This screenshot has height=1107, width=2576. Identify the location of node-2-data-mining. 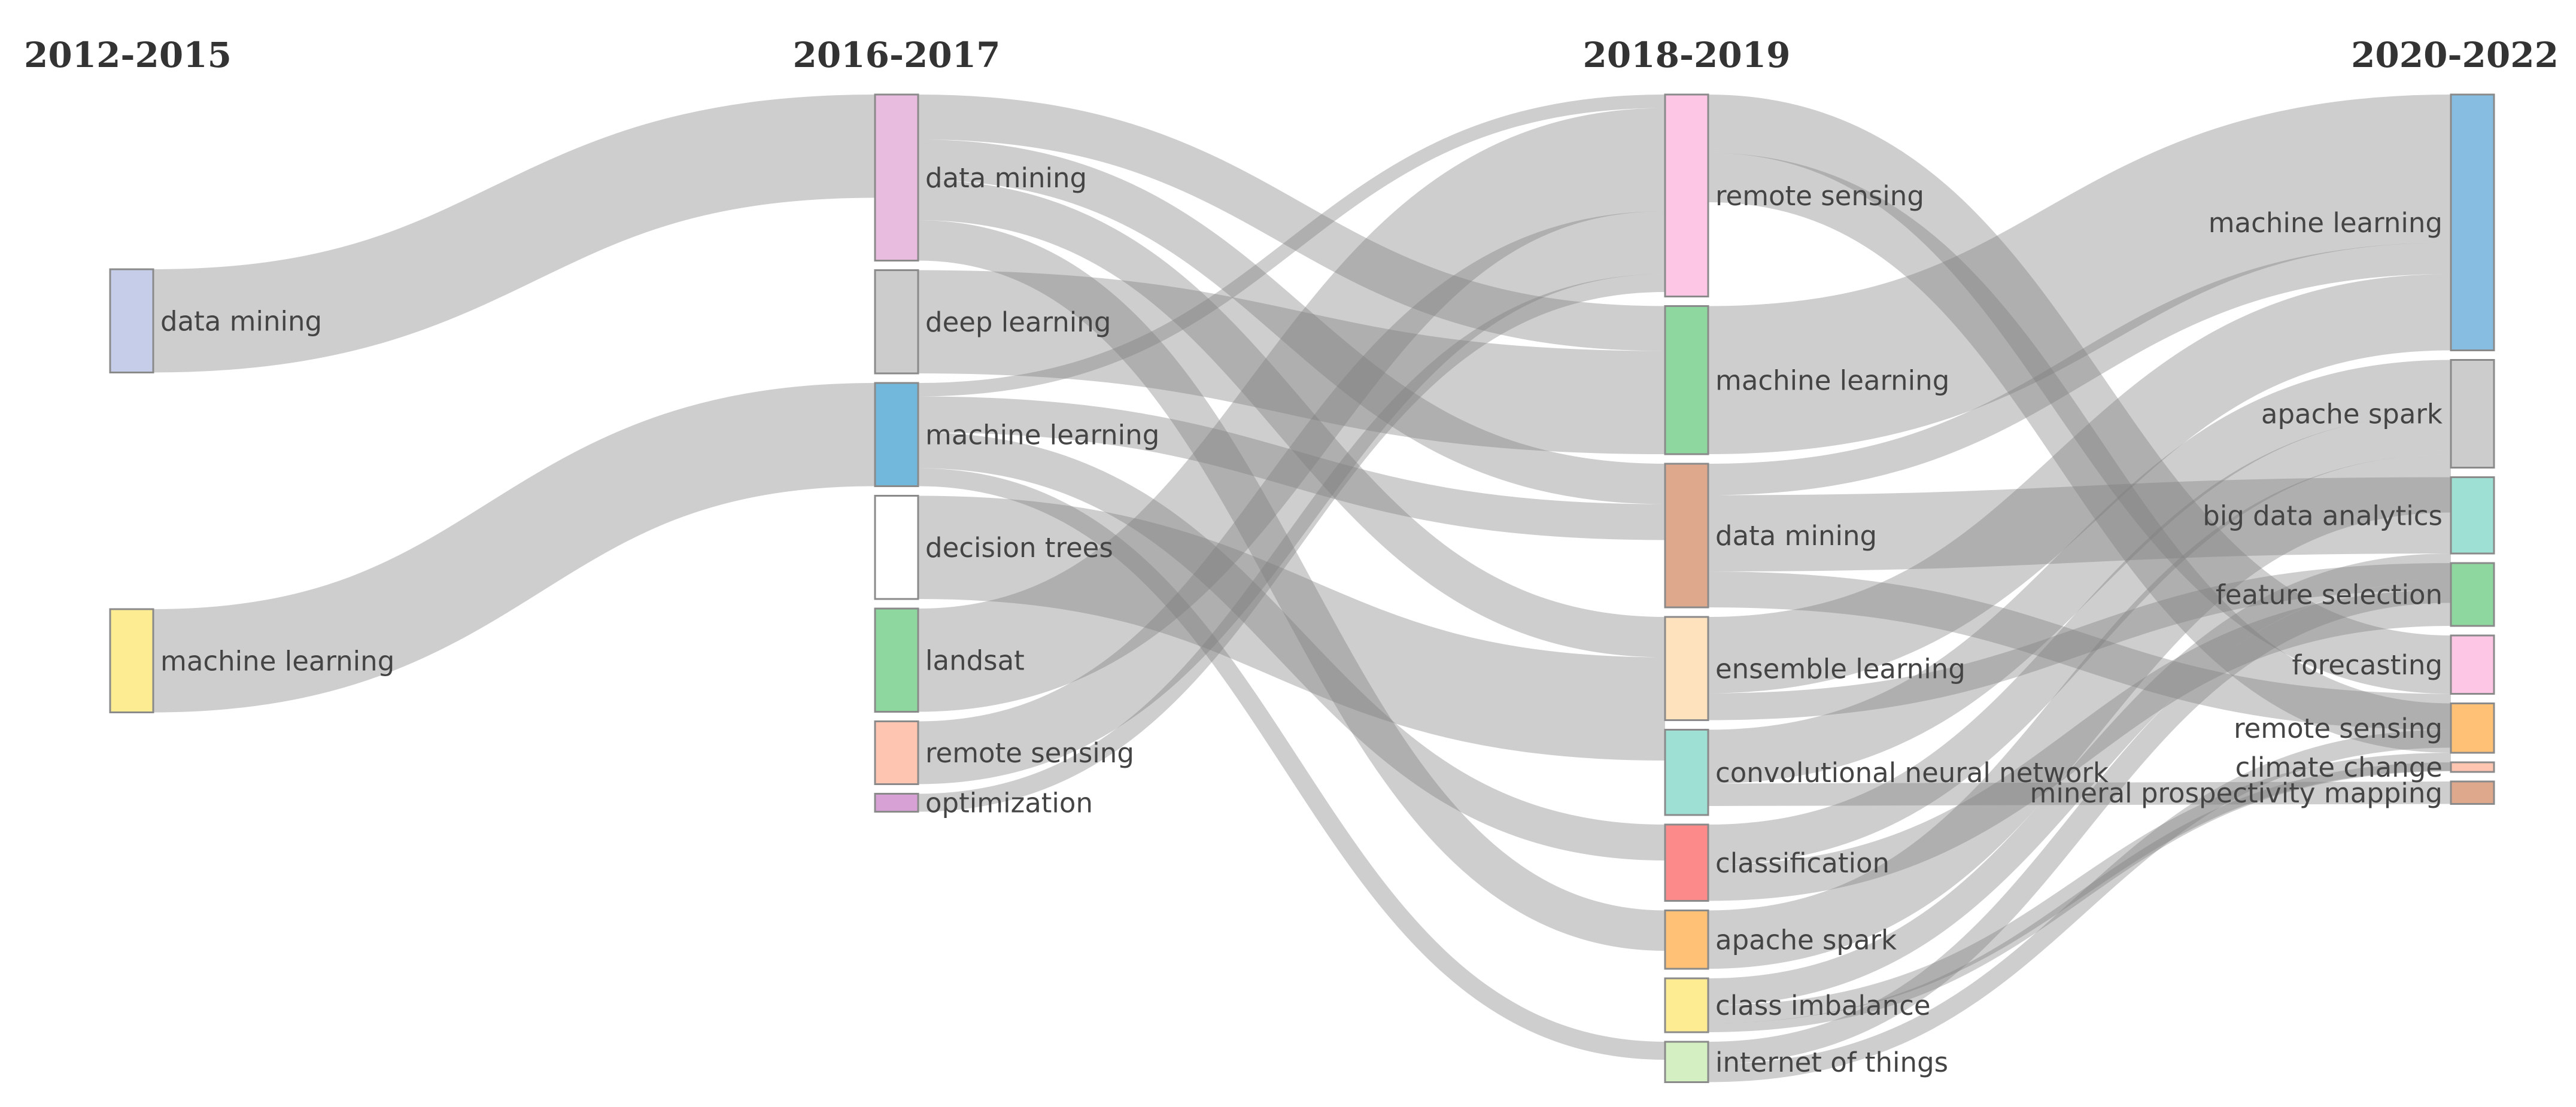
(1686, 536).